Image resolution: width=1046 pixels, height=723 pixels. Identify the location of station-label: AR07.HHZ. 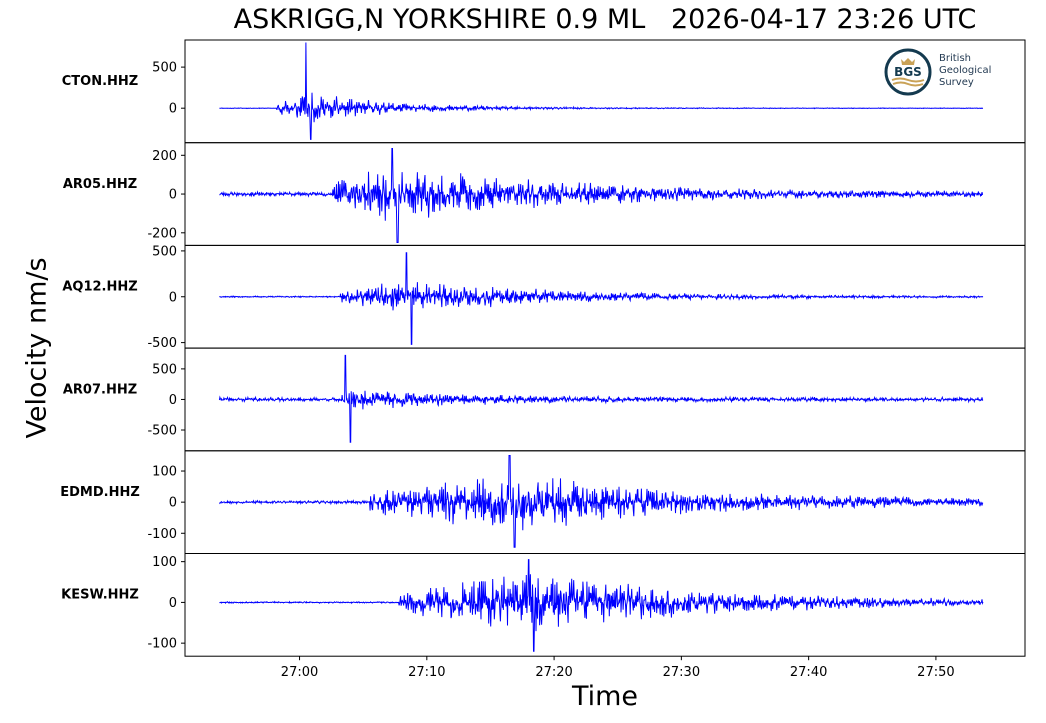
(100, 389).